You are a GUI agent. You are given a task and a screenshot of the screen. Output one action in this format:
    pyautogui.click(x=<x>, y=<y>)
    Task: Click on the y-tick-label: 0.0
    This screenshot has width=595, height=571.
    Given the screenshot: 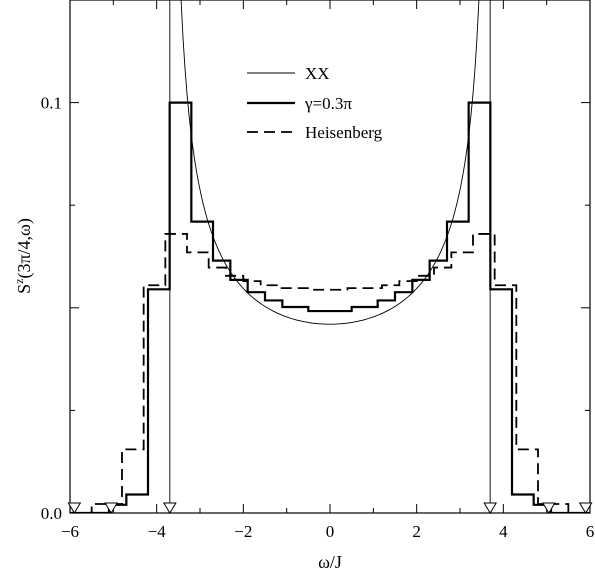 What is the action you would take?
    pyautogui.click(x=51, y=513)
    